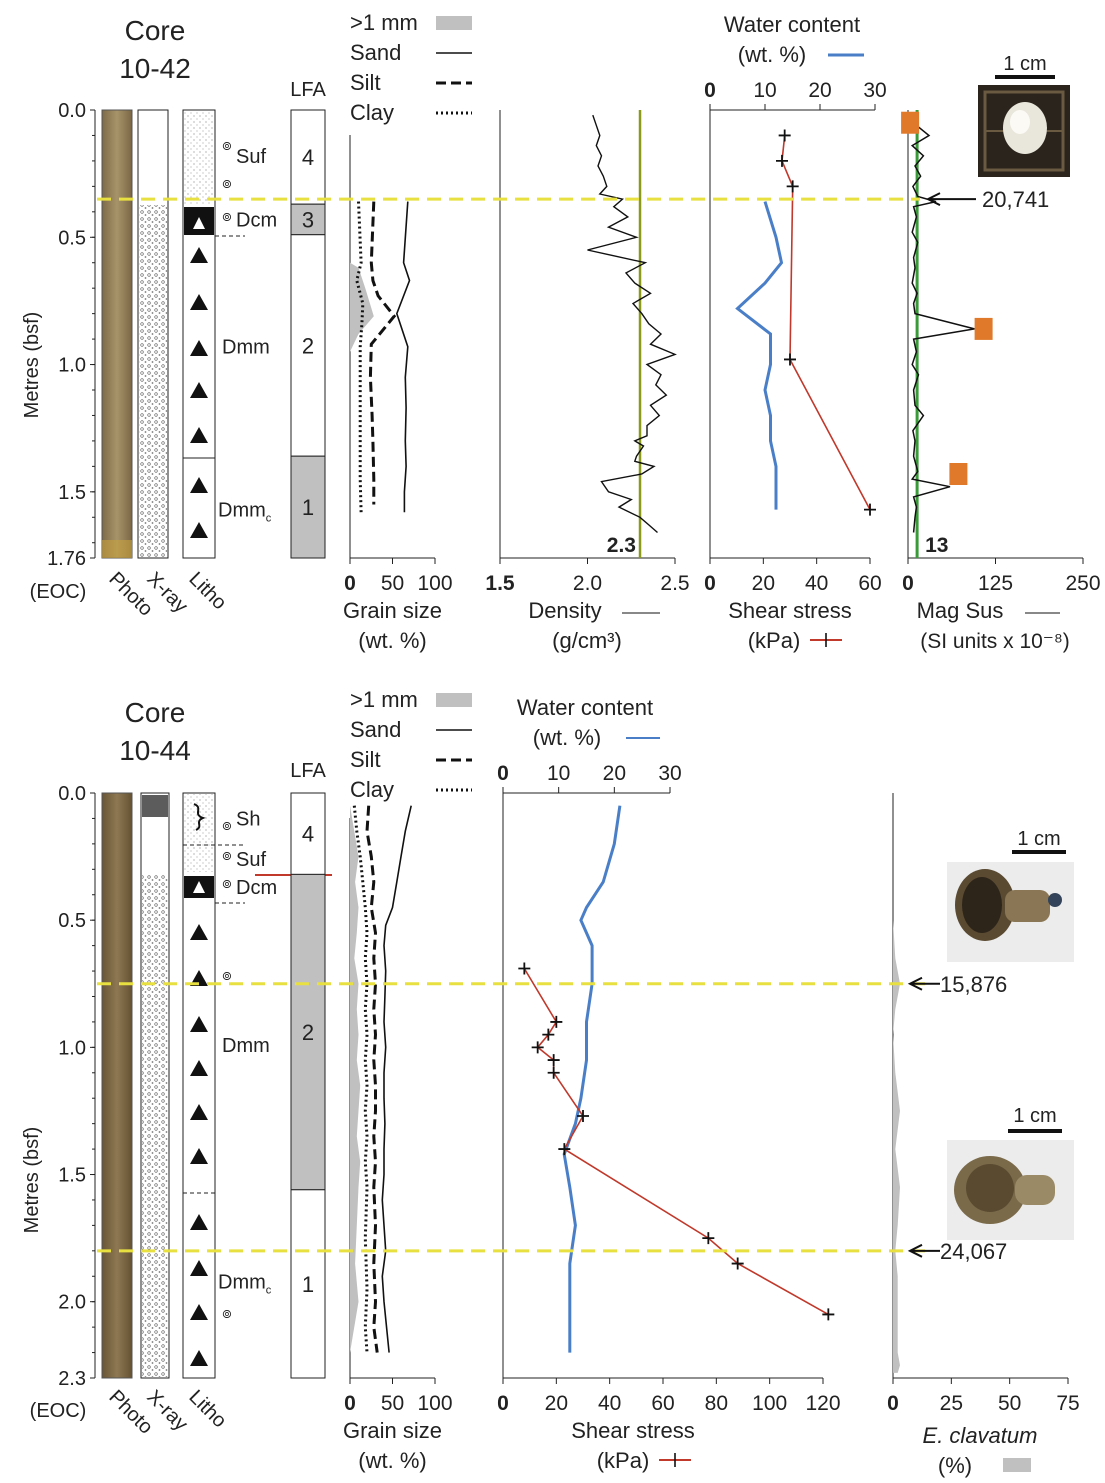 This screenshot has width=1105, height=1483. Describe the element at coordinates (973, 984) in the screenshot. I see `age-label: 15,876` at that location.